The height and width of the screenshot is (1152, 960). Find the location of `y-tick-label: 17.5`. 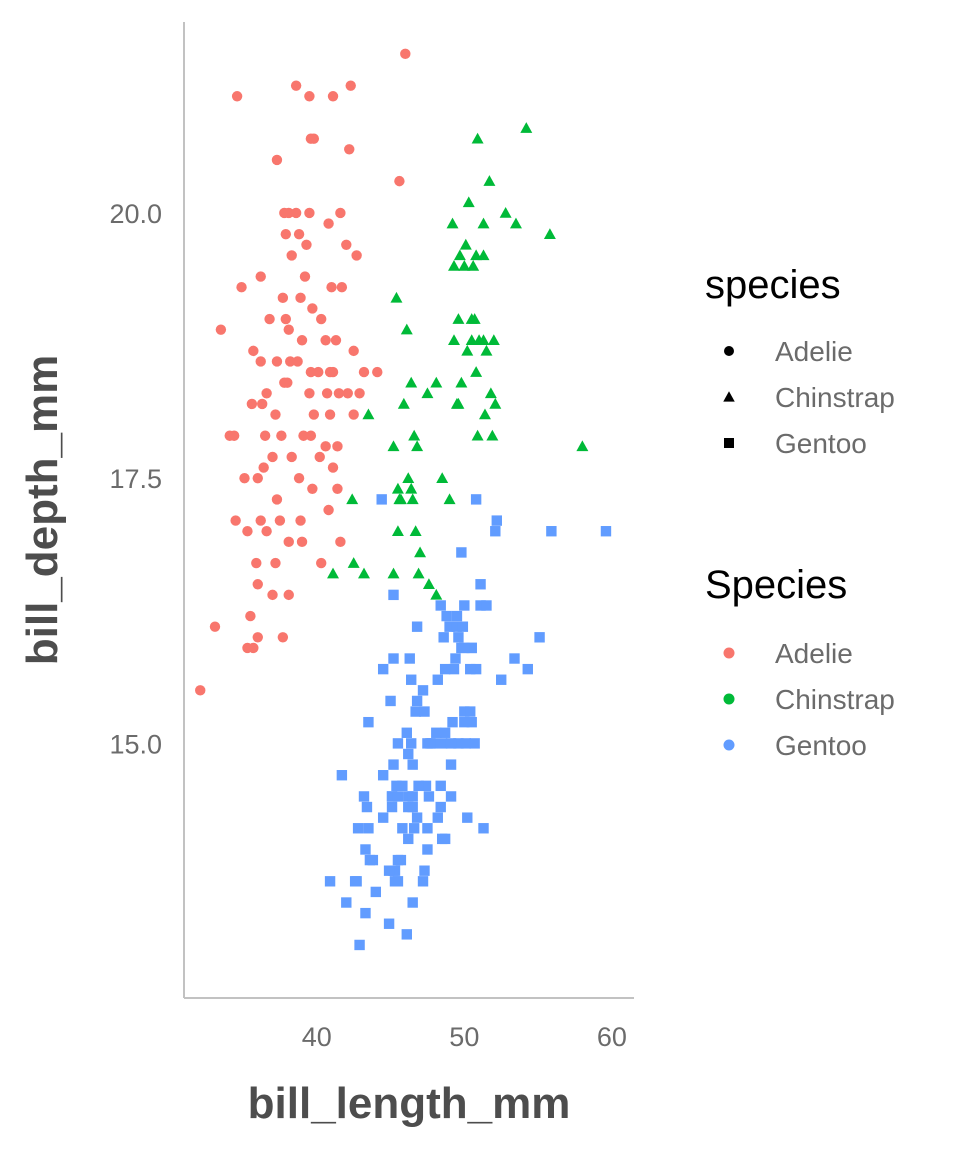

y-tick-label: 17.5 is located at coordinates (135, 479).